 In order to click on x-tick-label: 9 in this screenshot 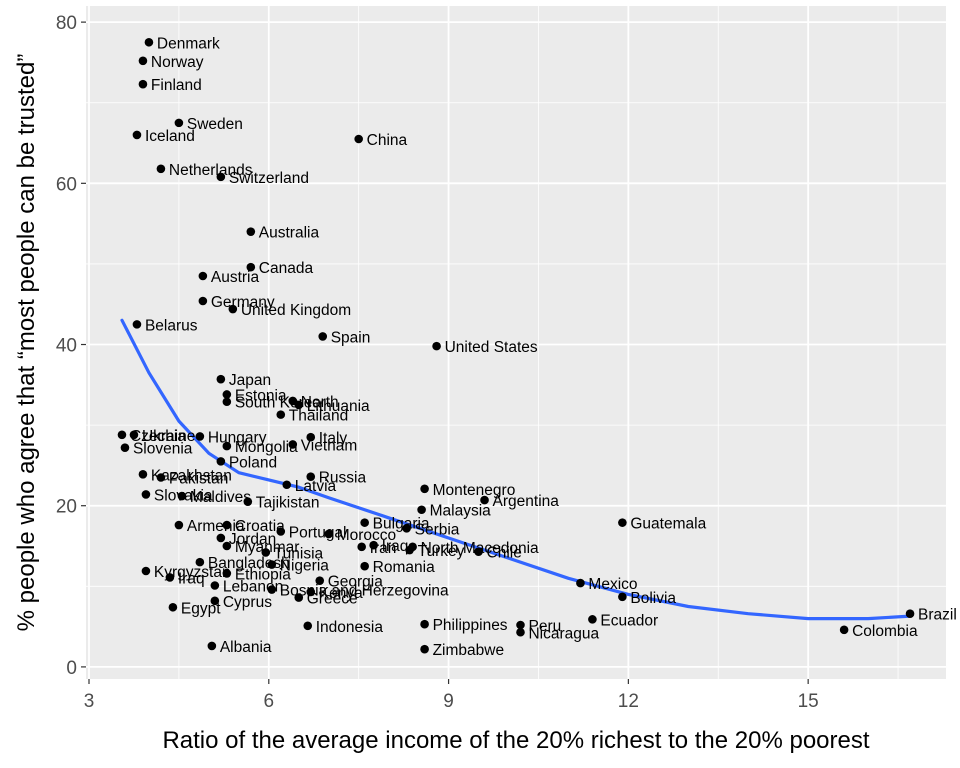, I will do `click(448, 701)`.